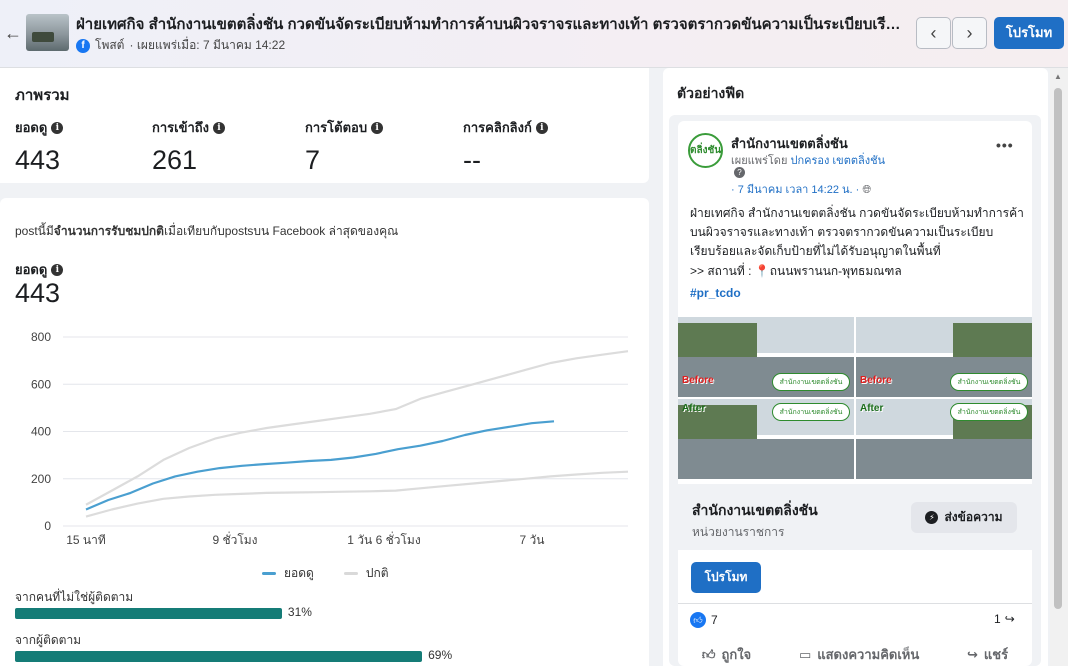 This screenshot has width=1068, height=666. What do you see at coordinates (714, 620) in the screenshot?
I see `likes-value: 7` at bounding box center [714, 620].